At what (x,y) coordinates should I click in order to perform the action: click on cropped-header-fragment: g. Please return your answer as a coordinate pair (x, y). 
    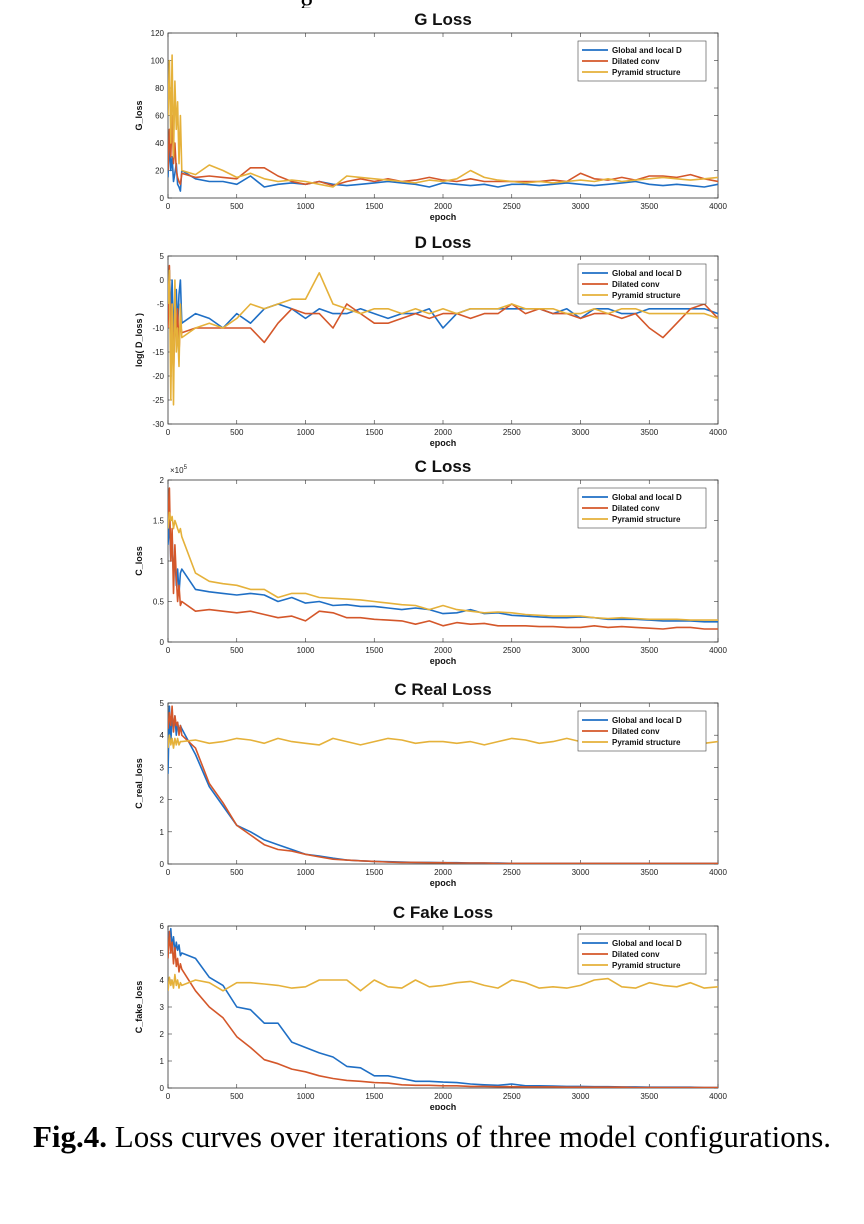
    Looking at the image, I should click on (360, 4).